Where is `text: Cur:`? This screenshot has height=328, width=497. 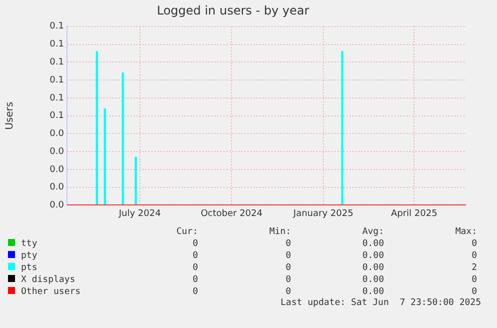 text: Cur: is located at coordinates (186, 232).